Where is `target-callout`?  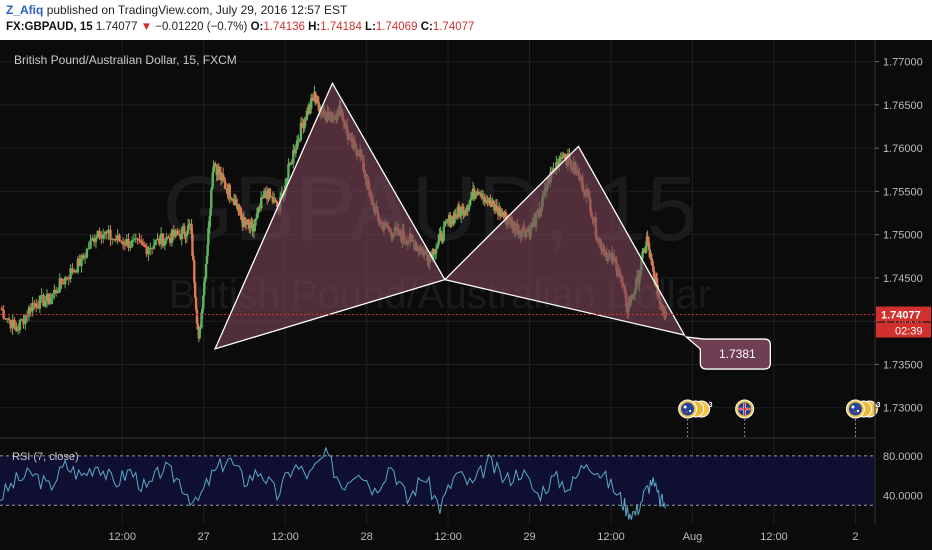
target-callout is located at coordinates (728, 353).